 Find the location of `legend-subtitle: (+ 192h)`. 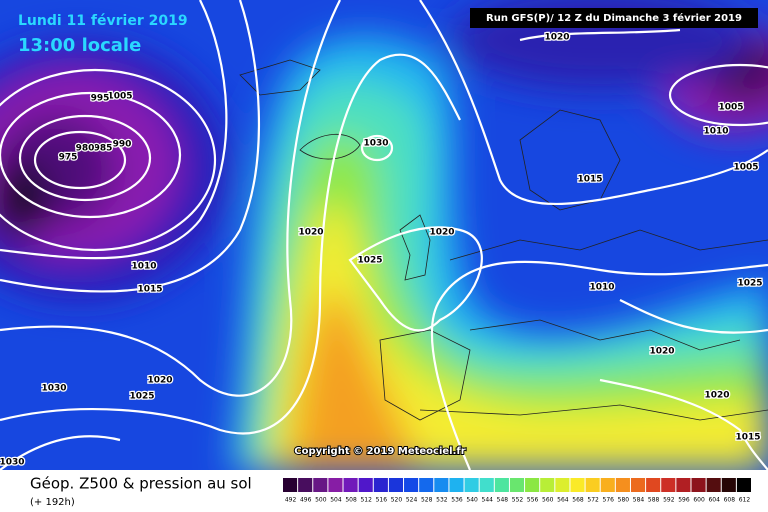

legend-subtitle: (+ 192h) is located at coordinates (52, 502).